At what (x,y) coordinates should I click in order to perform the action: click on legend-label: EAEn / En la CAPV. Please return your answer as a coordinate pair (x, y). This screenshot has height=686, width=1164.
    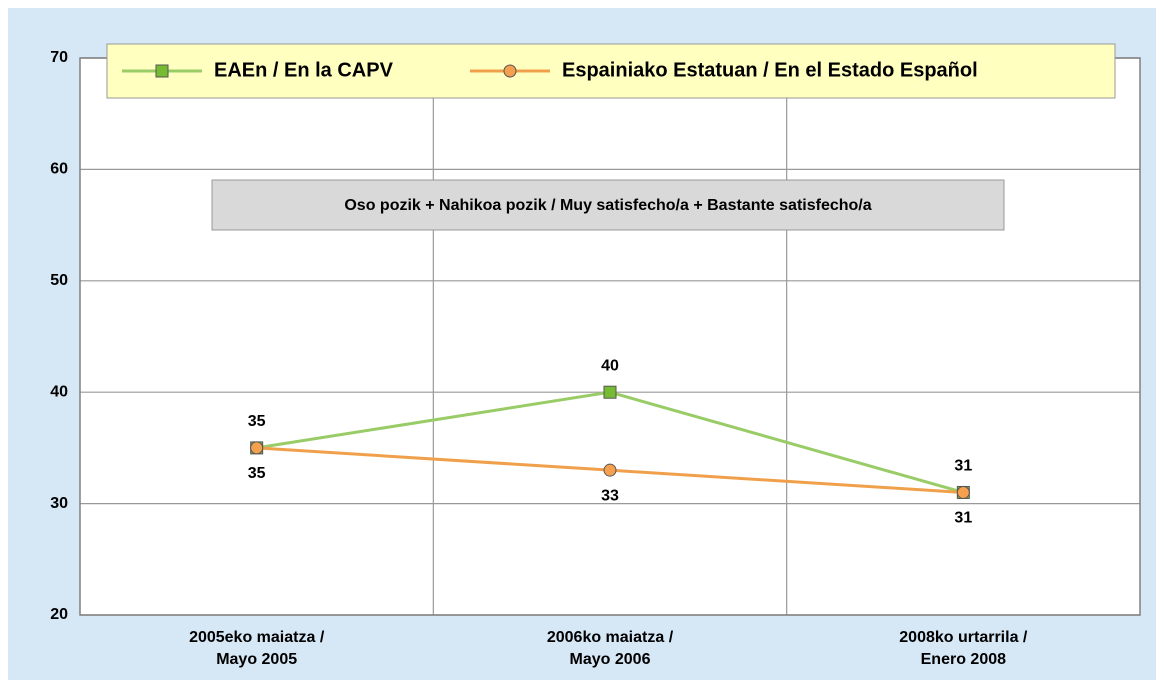
    Looking at the image, I should click on (304, 70).